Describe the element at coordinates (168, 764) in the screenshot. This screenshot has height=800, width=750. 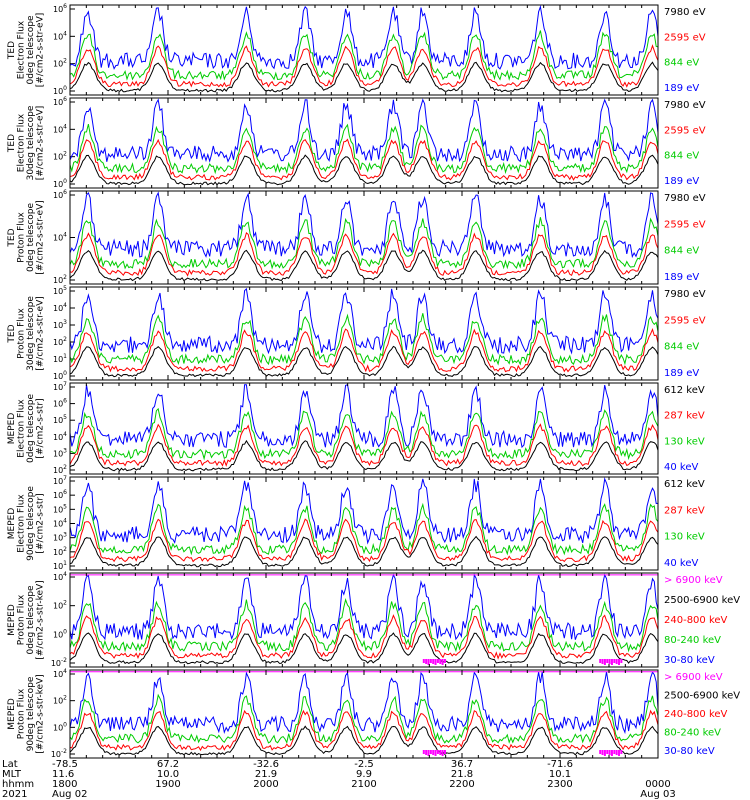
I see `footer-lat: 67.2` at that location.